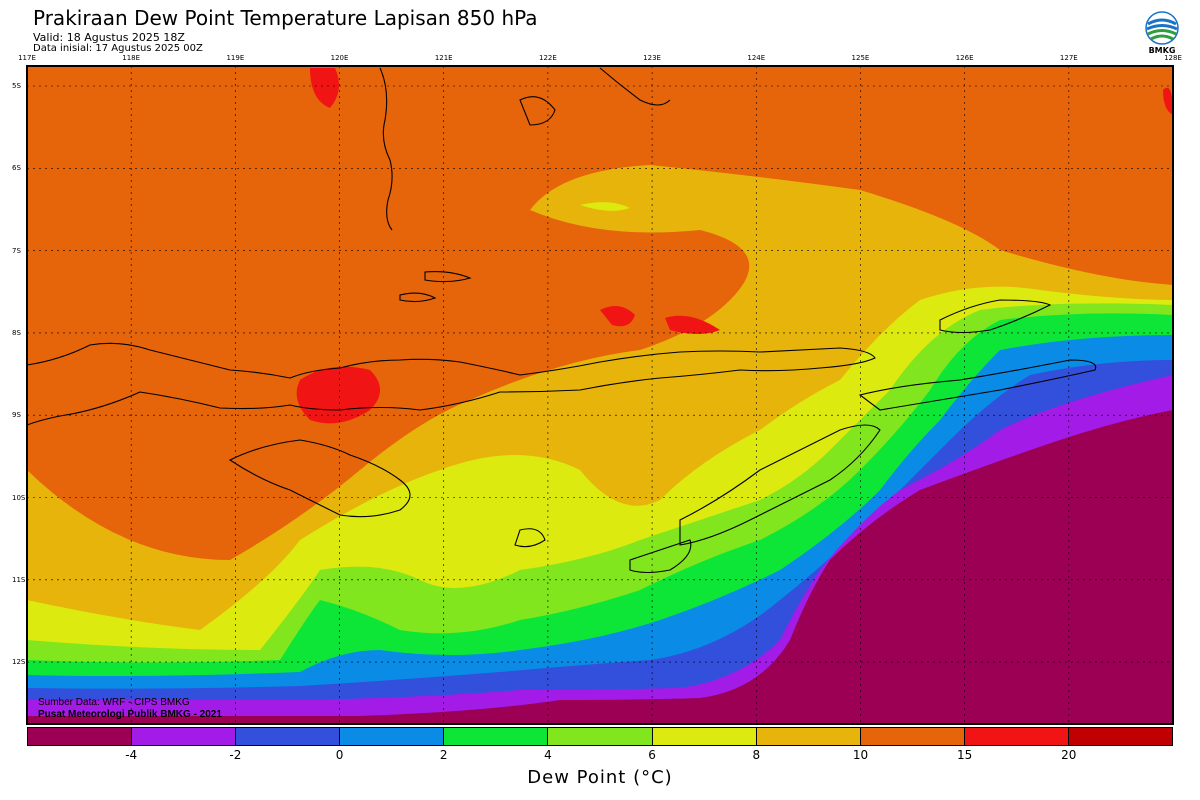  Describe the element at coordinates (652, 755) in the screenshot. I see `colorbar-tick-label: 6` at that location.